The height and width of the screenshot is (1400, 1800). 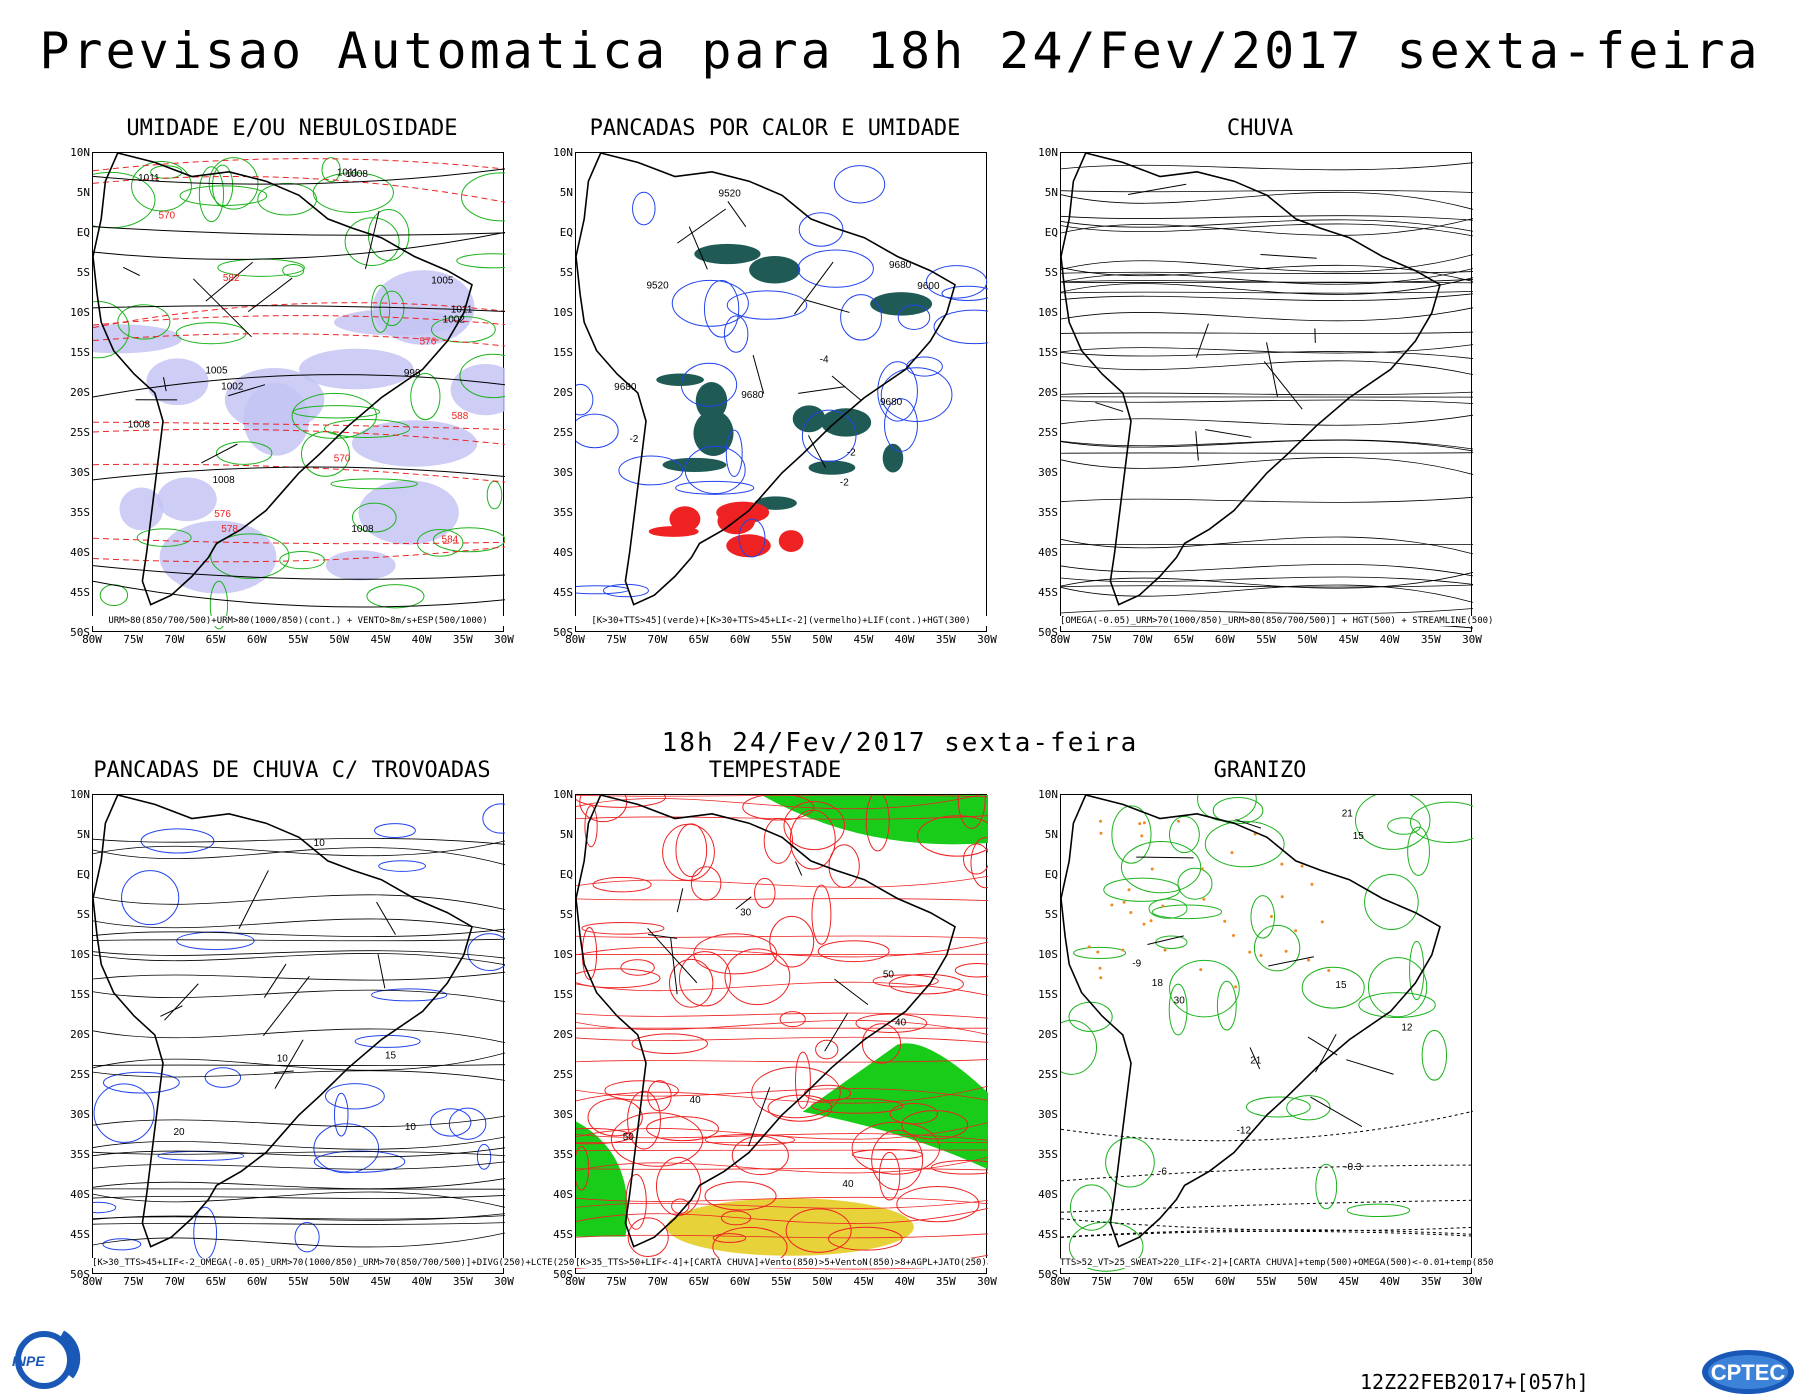 What do you see at coordinates (775, 770) in the screenshot?
I see `panel-title: TEMPESTADE` at bounding box center [775, 770].